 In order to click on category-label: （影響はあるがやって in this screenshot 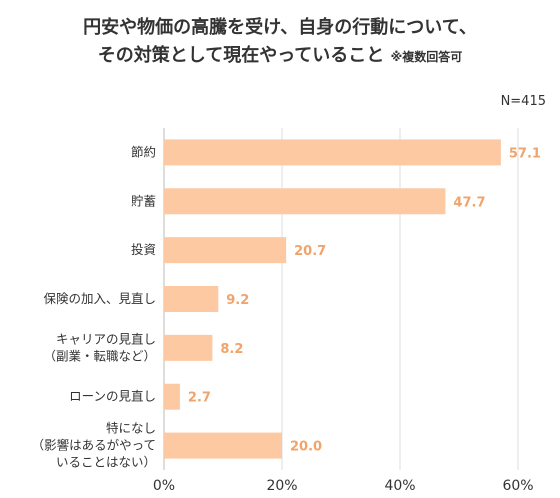, I will do `click(94, 445)`.